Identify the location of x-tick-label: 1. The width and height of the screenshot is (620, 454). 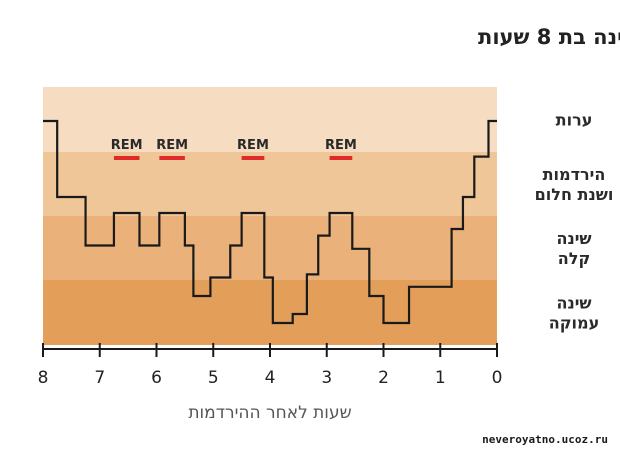
(440, 378).